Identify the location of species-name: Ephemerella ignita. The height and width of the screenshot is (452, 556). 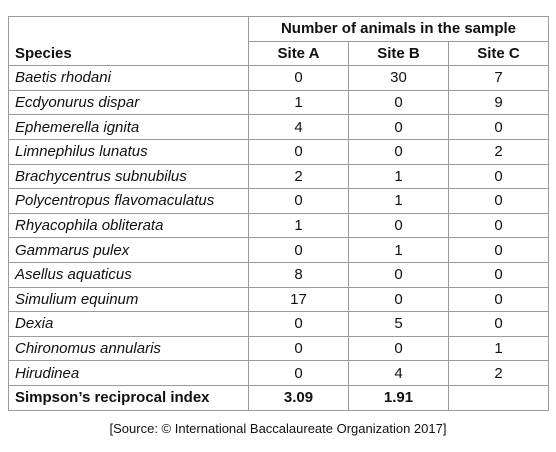
(128, 127).